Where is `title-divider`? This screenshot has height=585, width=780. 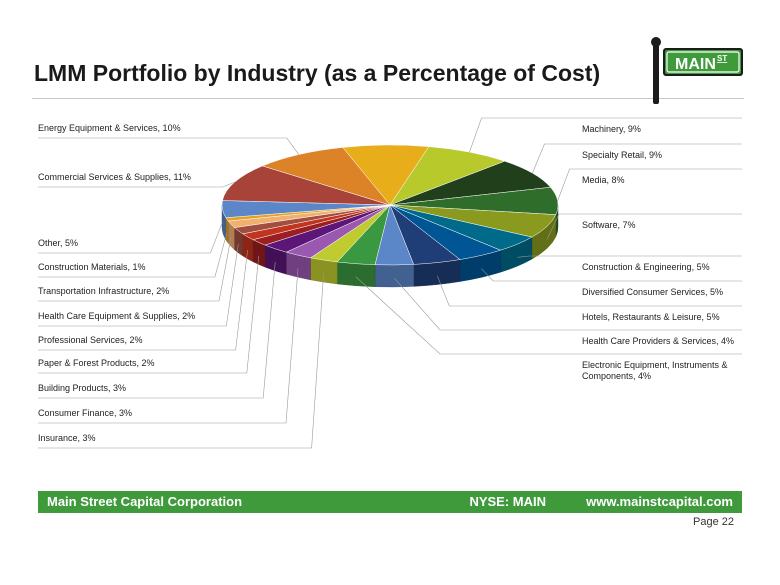 title-divider is located at coordinates (388, 98).